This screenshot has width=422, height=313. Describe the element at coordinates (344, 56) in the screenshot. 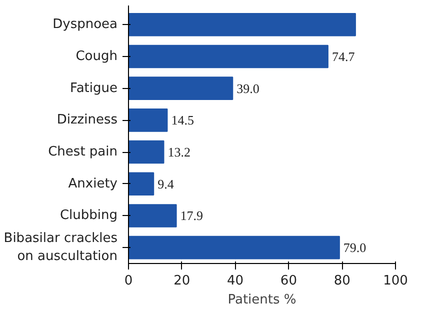

I see `data-label: 74.7` at that location.